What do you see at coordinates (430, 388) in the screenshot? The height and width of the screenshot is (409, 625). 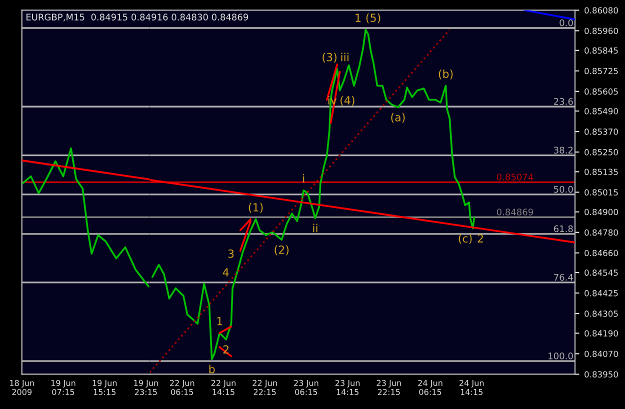 I see `x-tick-label: 24 Jun 06:15` at bounding box center [430, 388].